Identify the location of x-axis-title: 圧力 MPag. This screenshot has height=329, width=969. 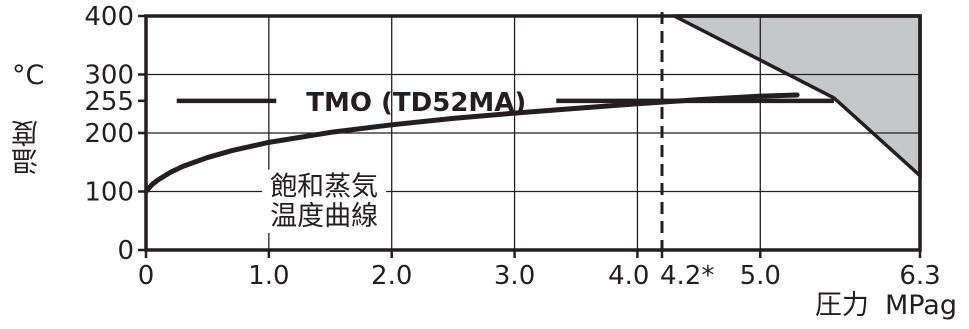
(886, 302).